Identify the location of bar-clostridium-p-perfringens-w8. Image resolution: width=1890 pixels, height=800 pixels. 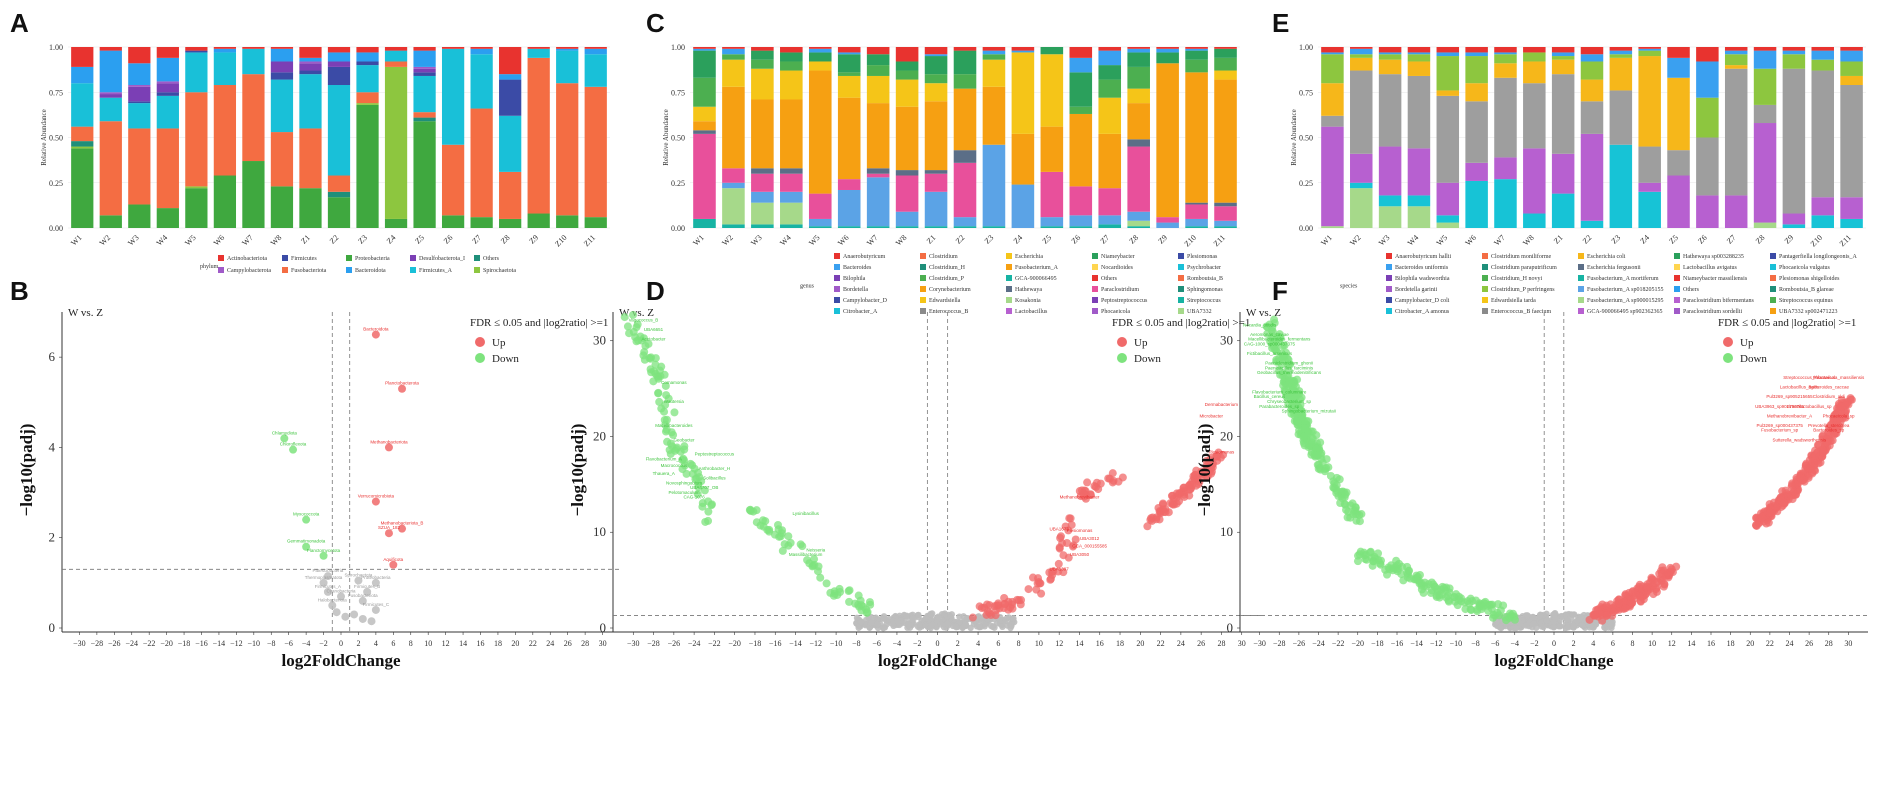
(1534, 57).